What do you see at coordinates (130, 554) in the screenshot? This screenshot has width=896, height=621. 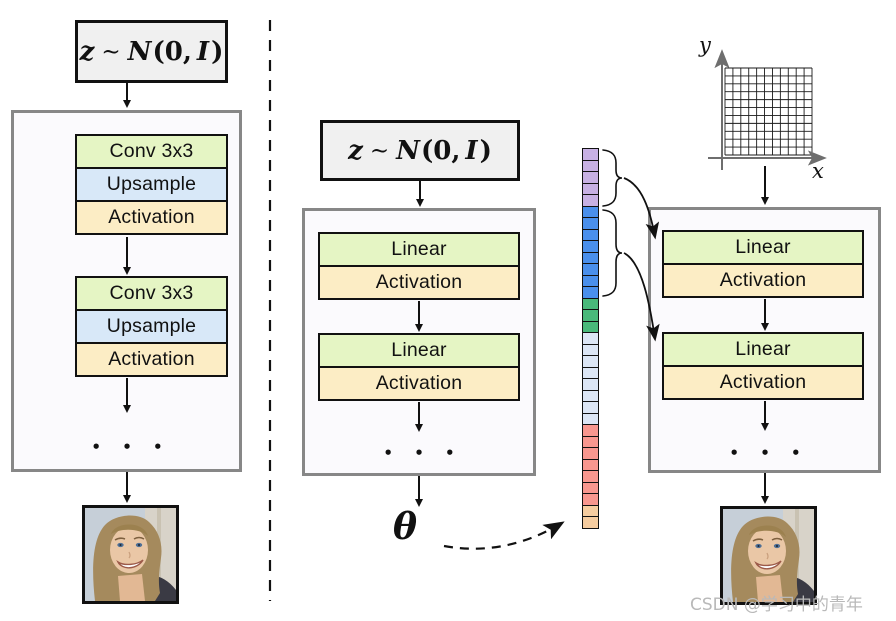 I see `generated-face-image-left` at bounding box center [130, 554].